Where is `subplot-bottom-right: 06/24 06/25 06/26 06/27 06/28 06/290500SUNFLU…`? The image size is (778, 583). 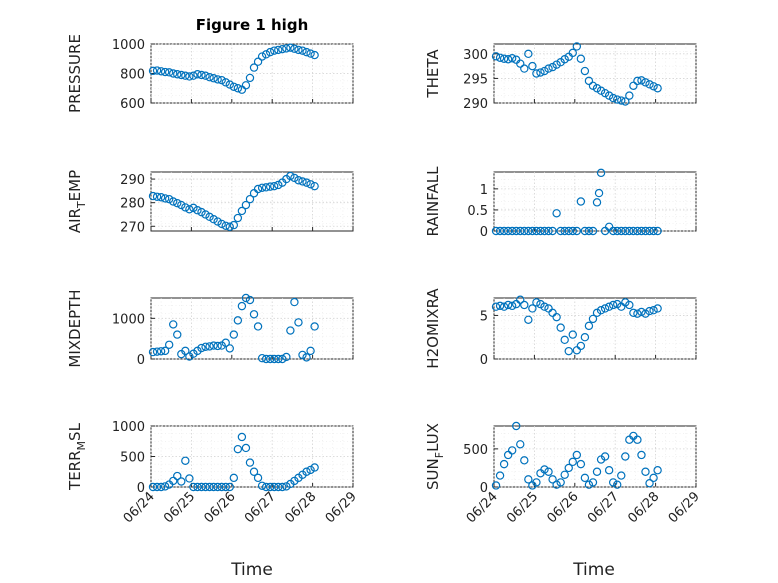 subplot-bottom-right: 06/24 06/25 06/26 06/27 06/28 06/290500SUNFLU… is located at coordinates (563, 473).